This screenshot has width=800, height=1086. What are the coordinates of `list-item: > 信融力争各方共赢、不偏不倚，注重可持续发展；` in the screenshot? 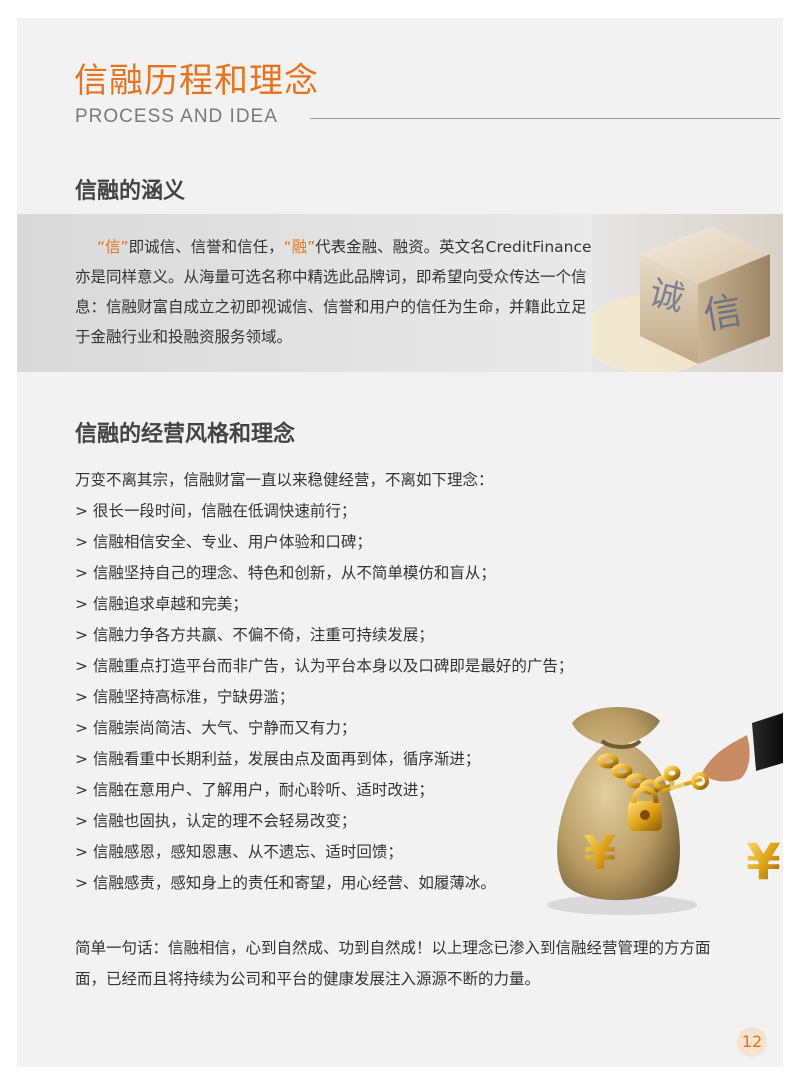 It's located at (254, 635).